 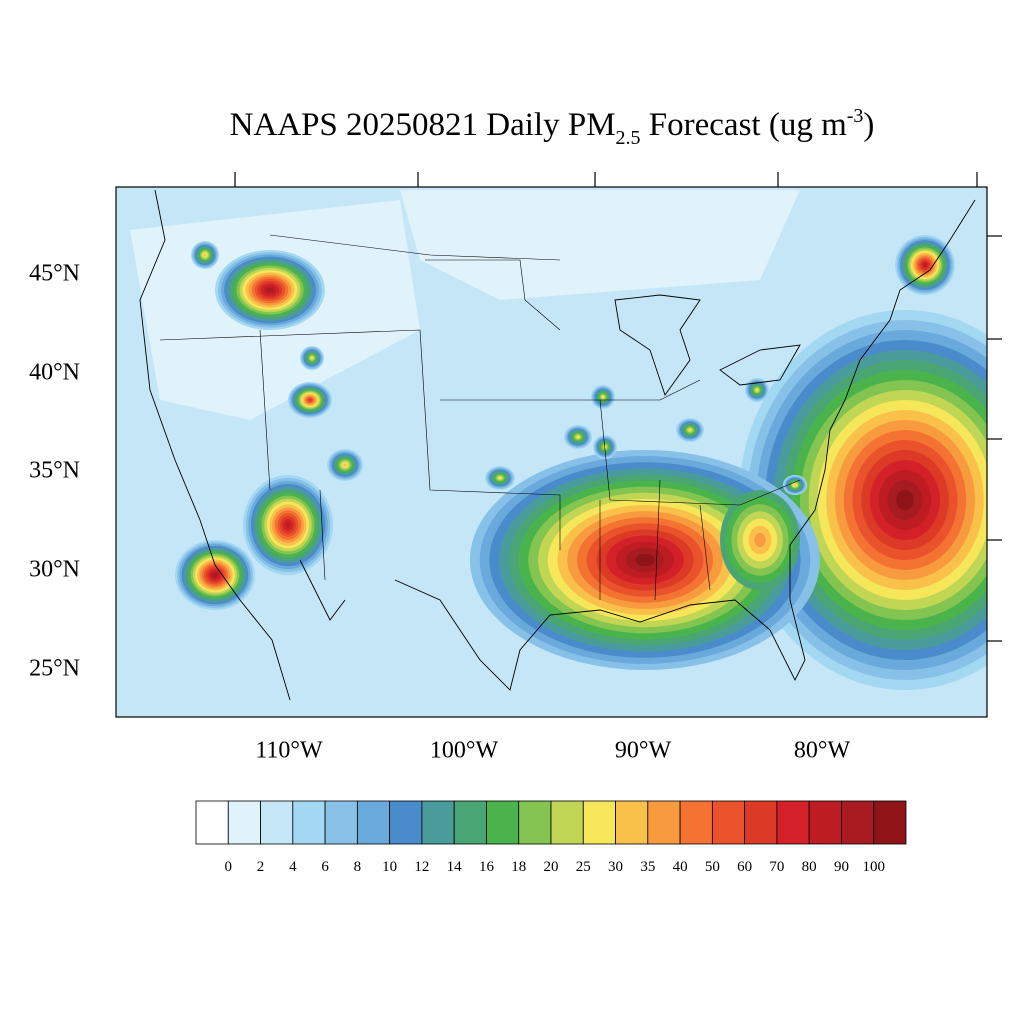 What do you see at coordinates (54, 471) in the screenshot?
I see `lat-label: 35°N` at bounding box center [54, 471].